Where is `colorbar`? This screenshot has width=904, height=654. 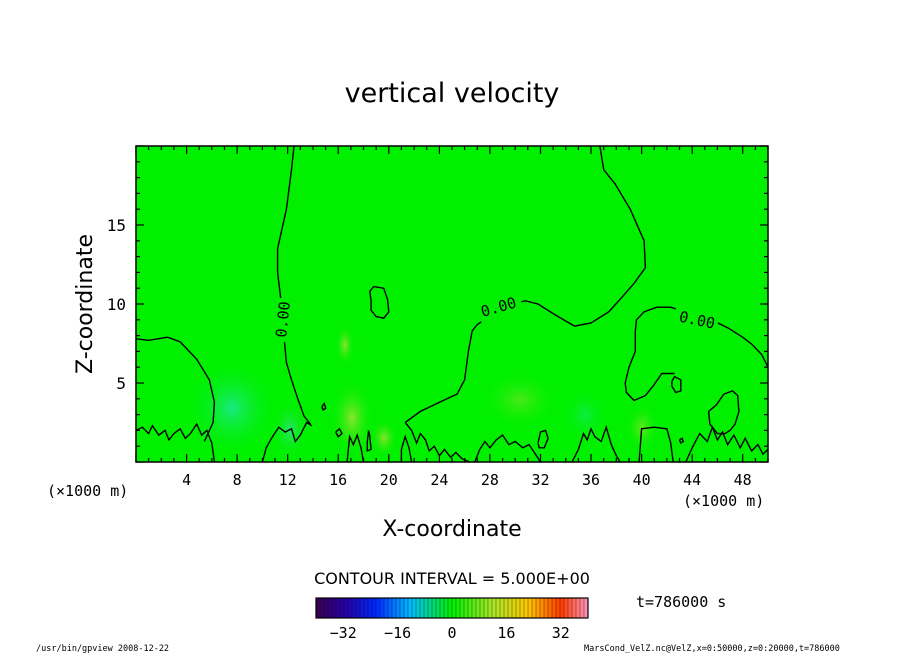
colorbar is located at coordinates (452, 608).